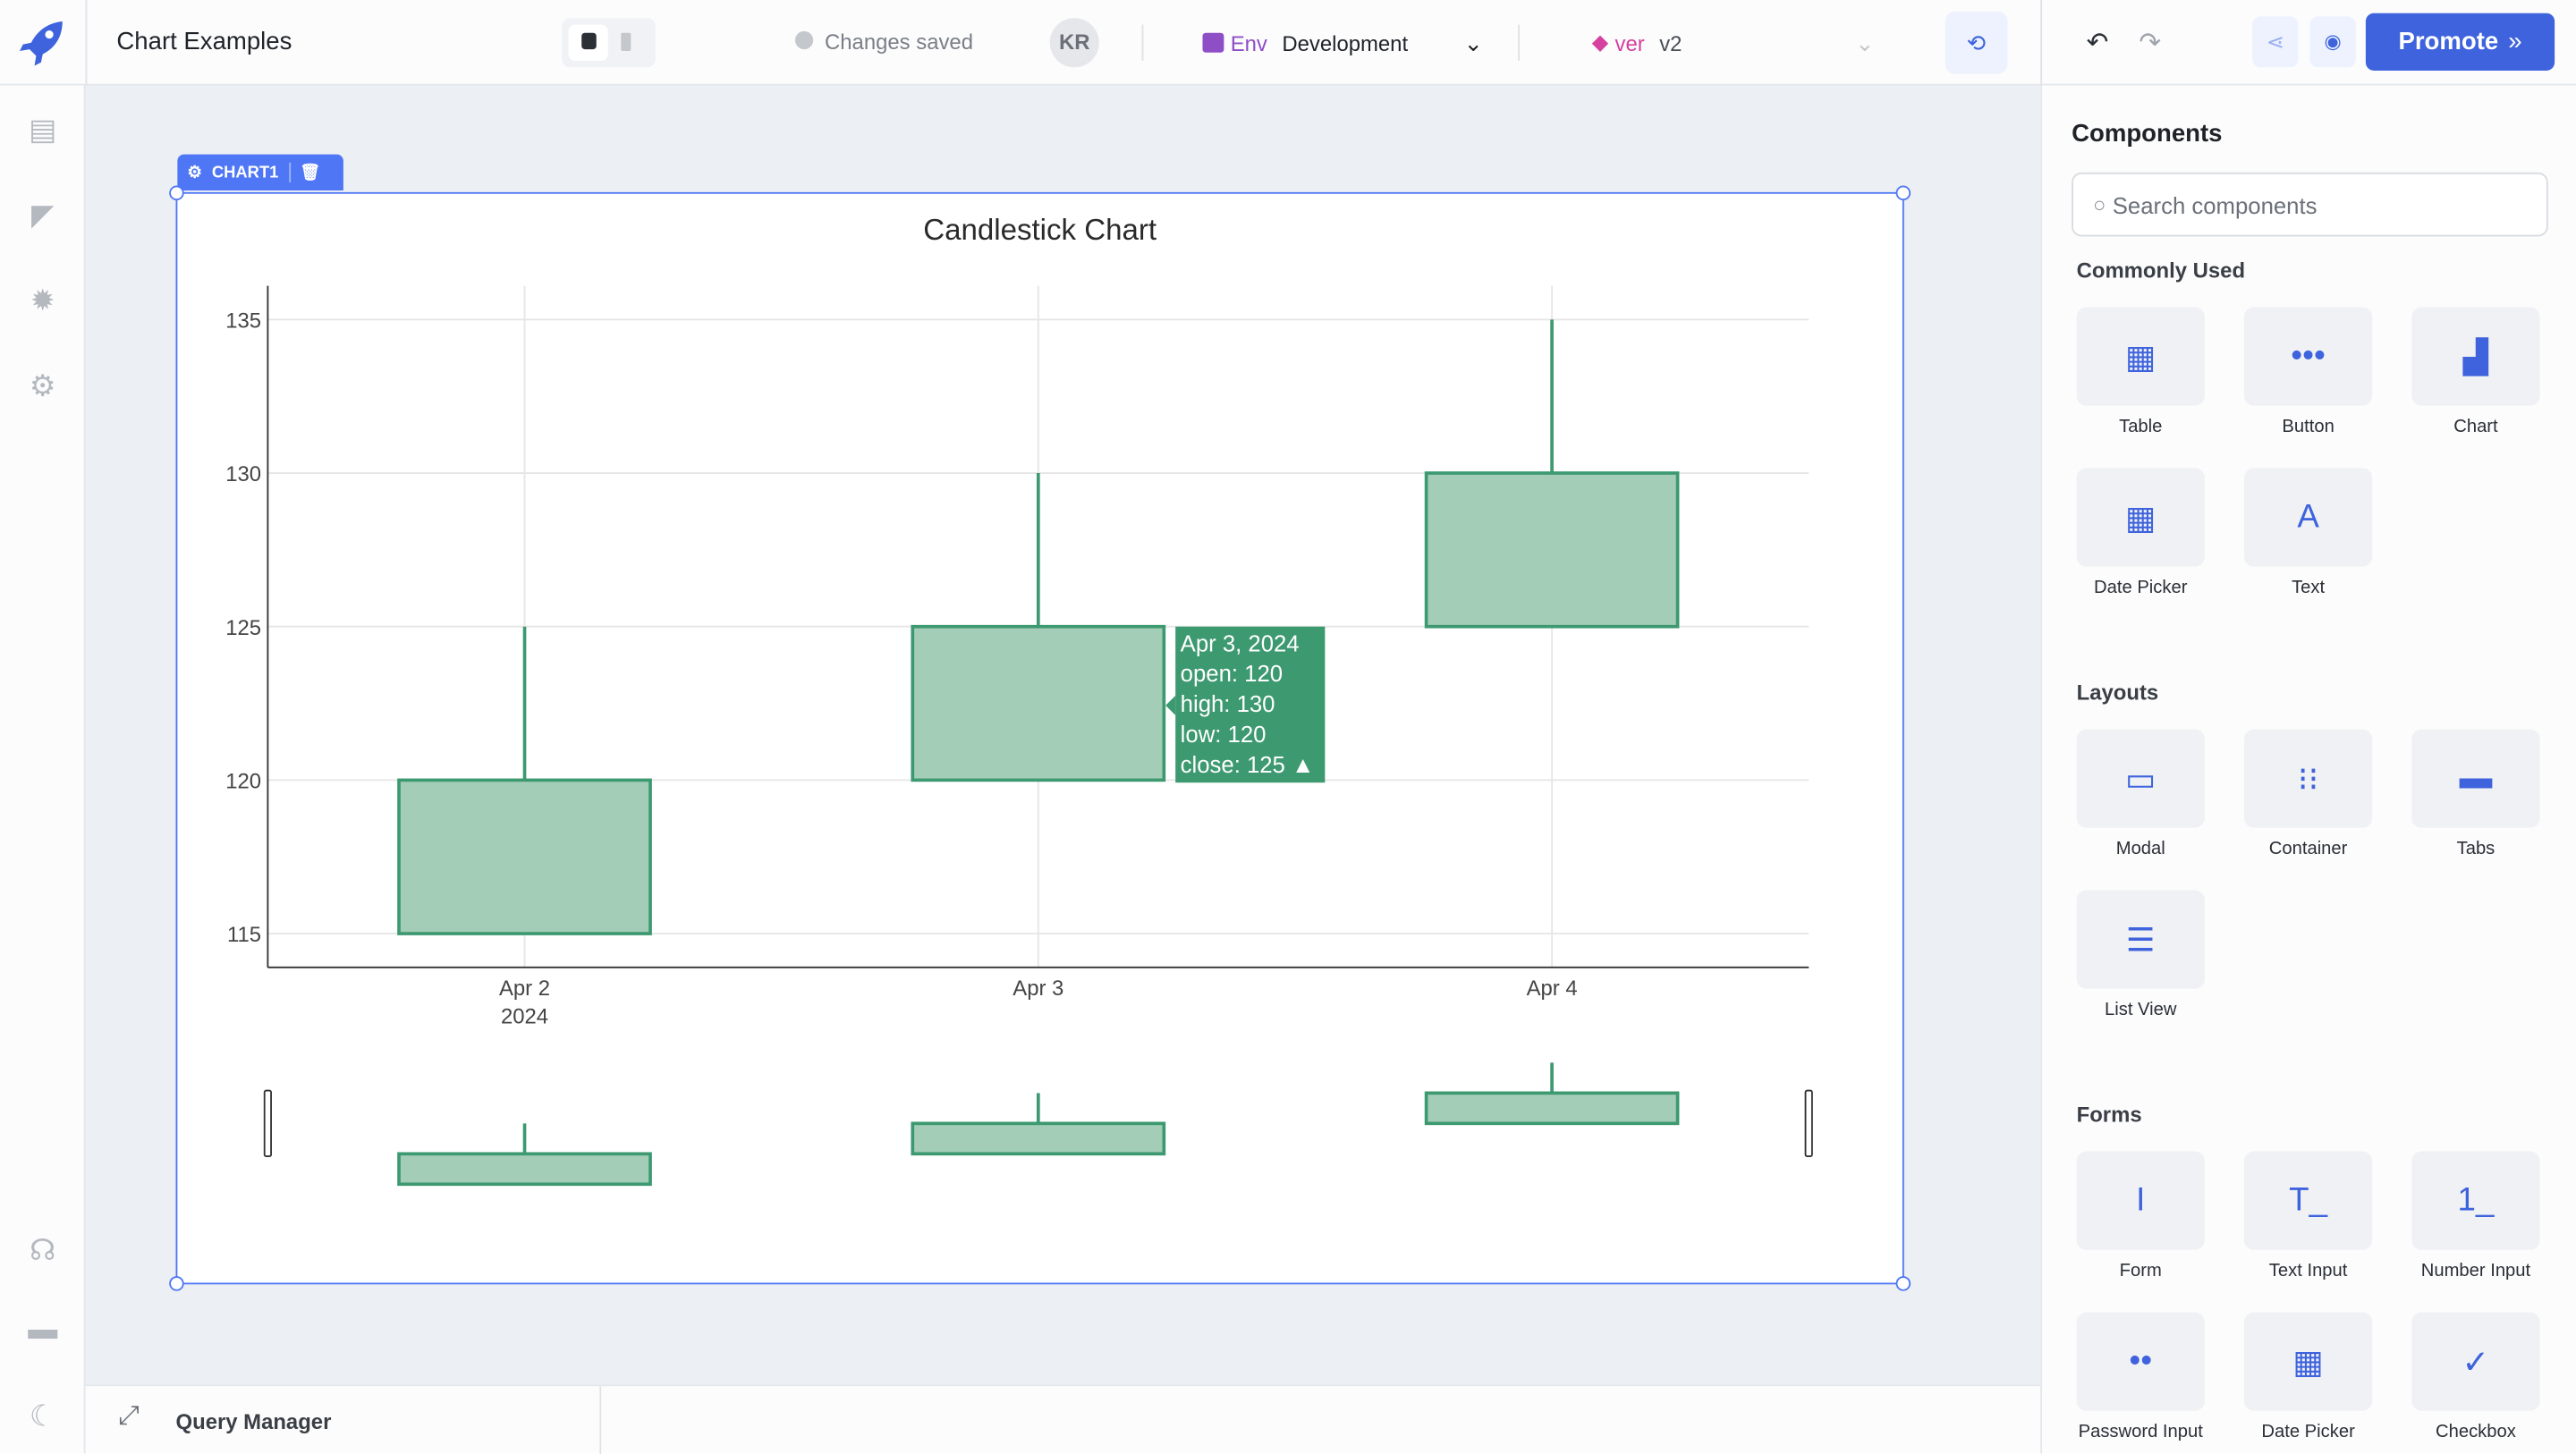 The width and height of the screenshot is (2576, 1454). I want to click on save-status: Changes saved, so click(899, 42).